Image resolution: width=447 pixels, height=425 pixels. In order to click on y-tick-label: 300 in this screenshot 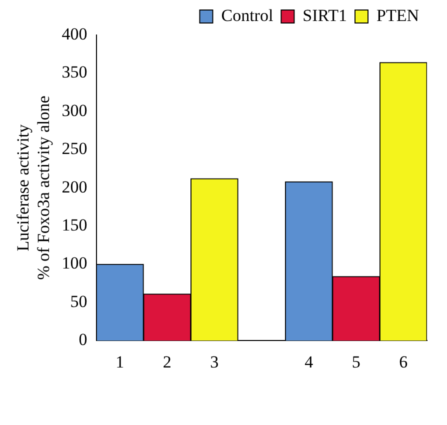, I will do `click(75, 110)`.